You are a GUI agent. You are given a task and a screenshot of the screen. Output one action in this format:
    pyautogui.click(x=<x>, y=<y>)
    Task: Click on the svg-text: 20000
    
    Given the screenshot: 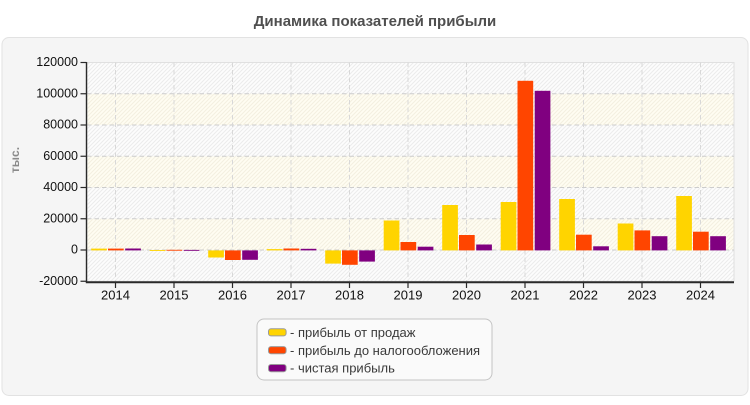 What is the action you would take?
    pyautogui.click(x=60, y=218)
    